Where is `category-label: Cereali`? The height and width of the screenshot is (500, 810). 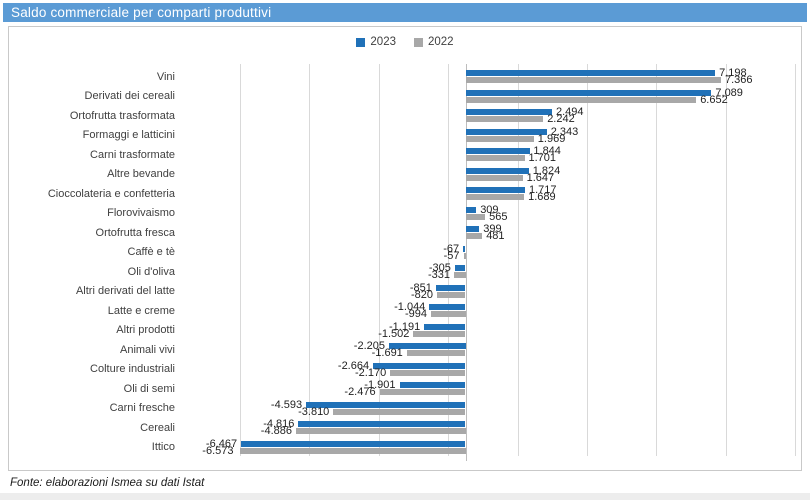
category-label: Cereali is located at coordinates (157, 427).